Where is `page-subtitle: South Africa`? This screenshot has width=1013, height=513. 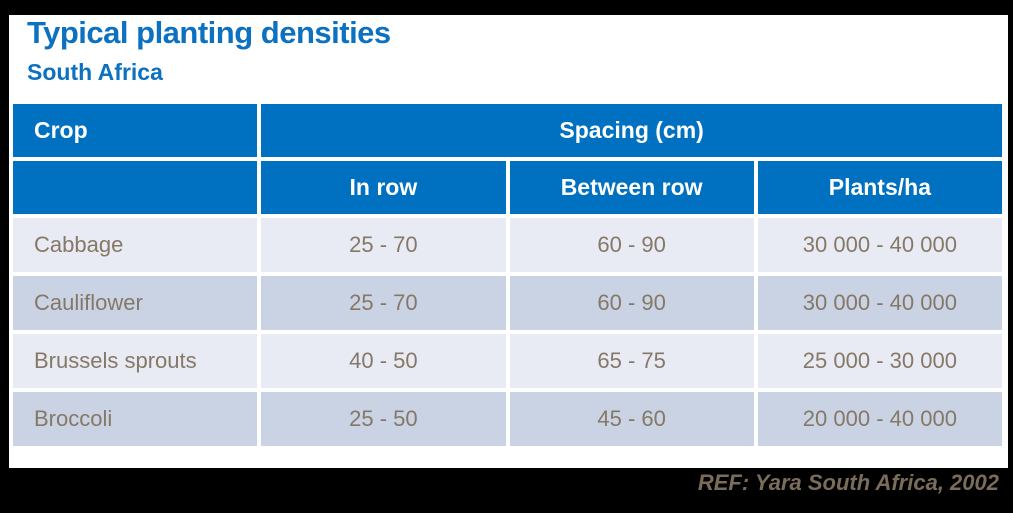
page-subtitle: South Africa is located at coordinates (95, 72).